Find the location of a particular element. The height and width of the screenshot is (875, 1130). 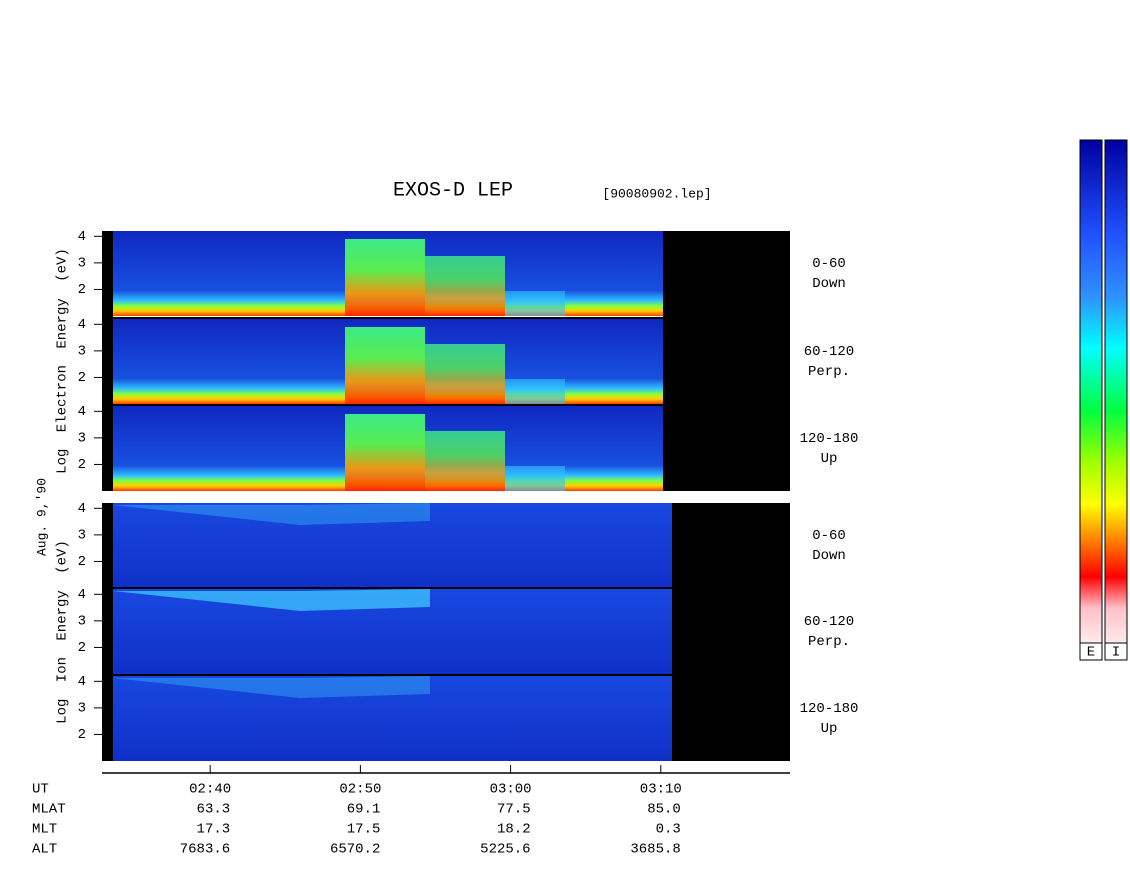

ephemeris-value: 85.0 is located at coordinates (664, 810).